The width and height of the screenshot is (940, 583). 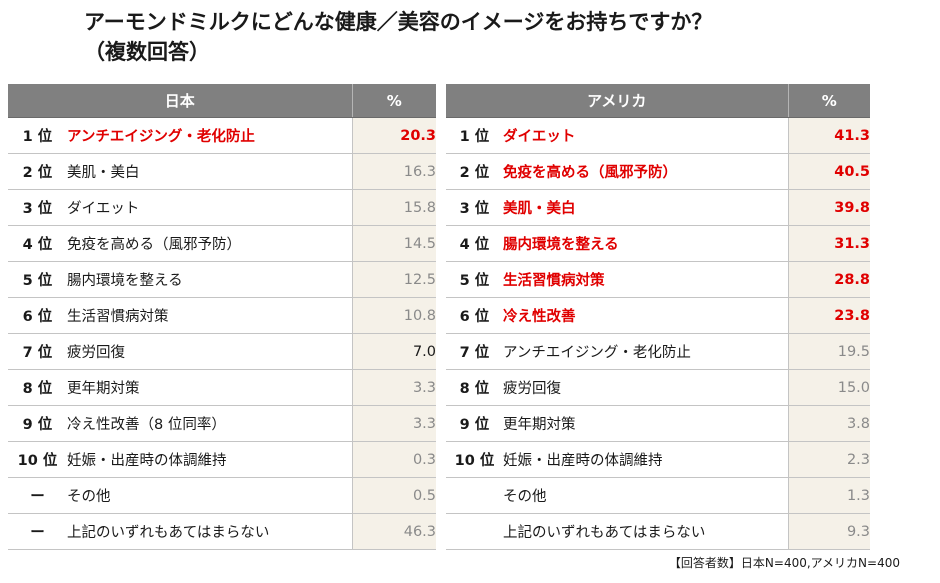 What do you see at coordinates (222, 495) in the screenshot?
I see `japan-table-row: ーその他 0.5` at bounding box center [222, 495].